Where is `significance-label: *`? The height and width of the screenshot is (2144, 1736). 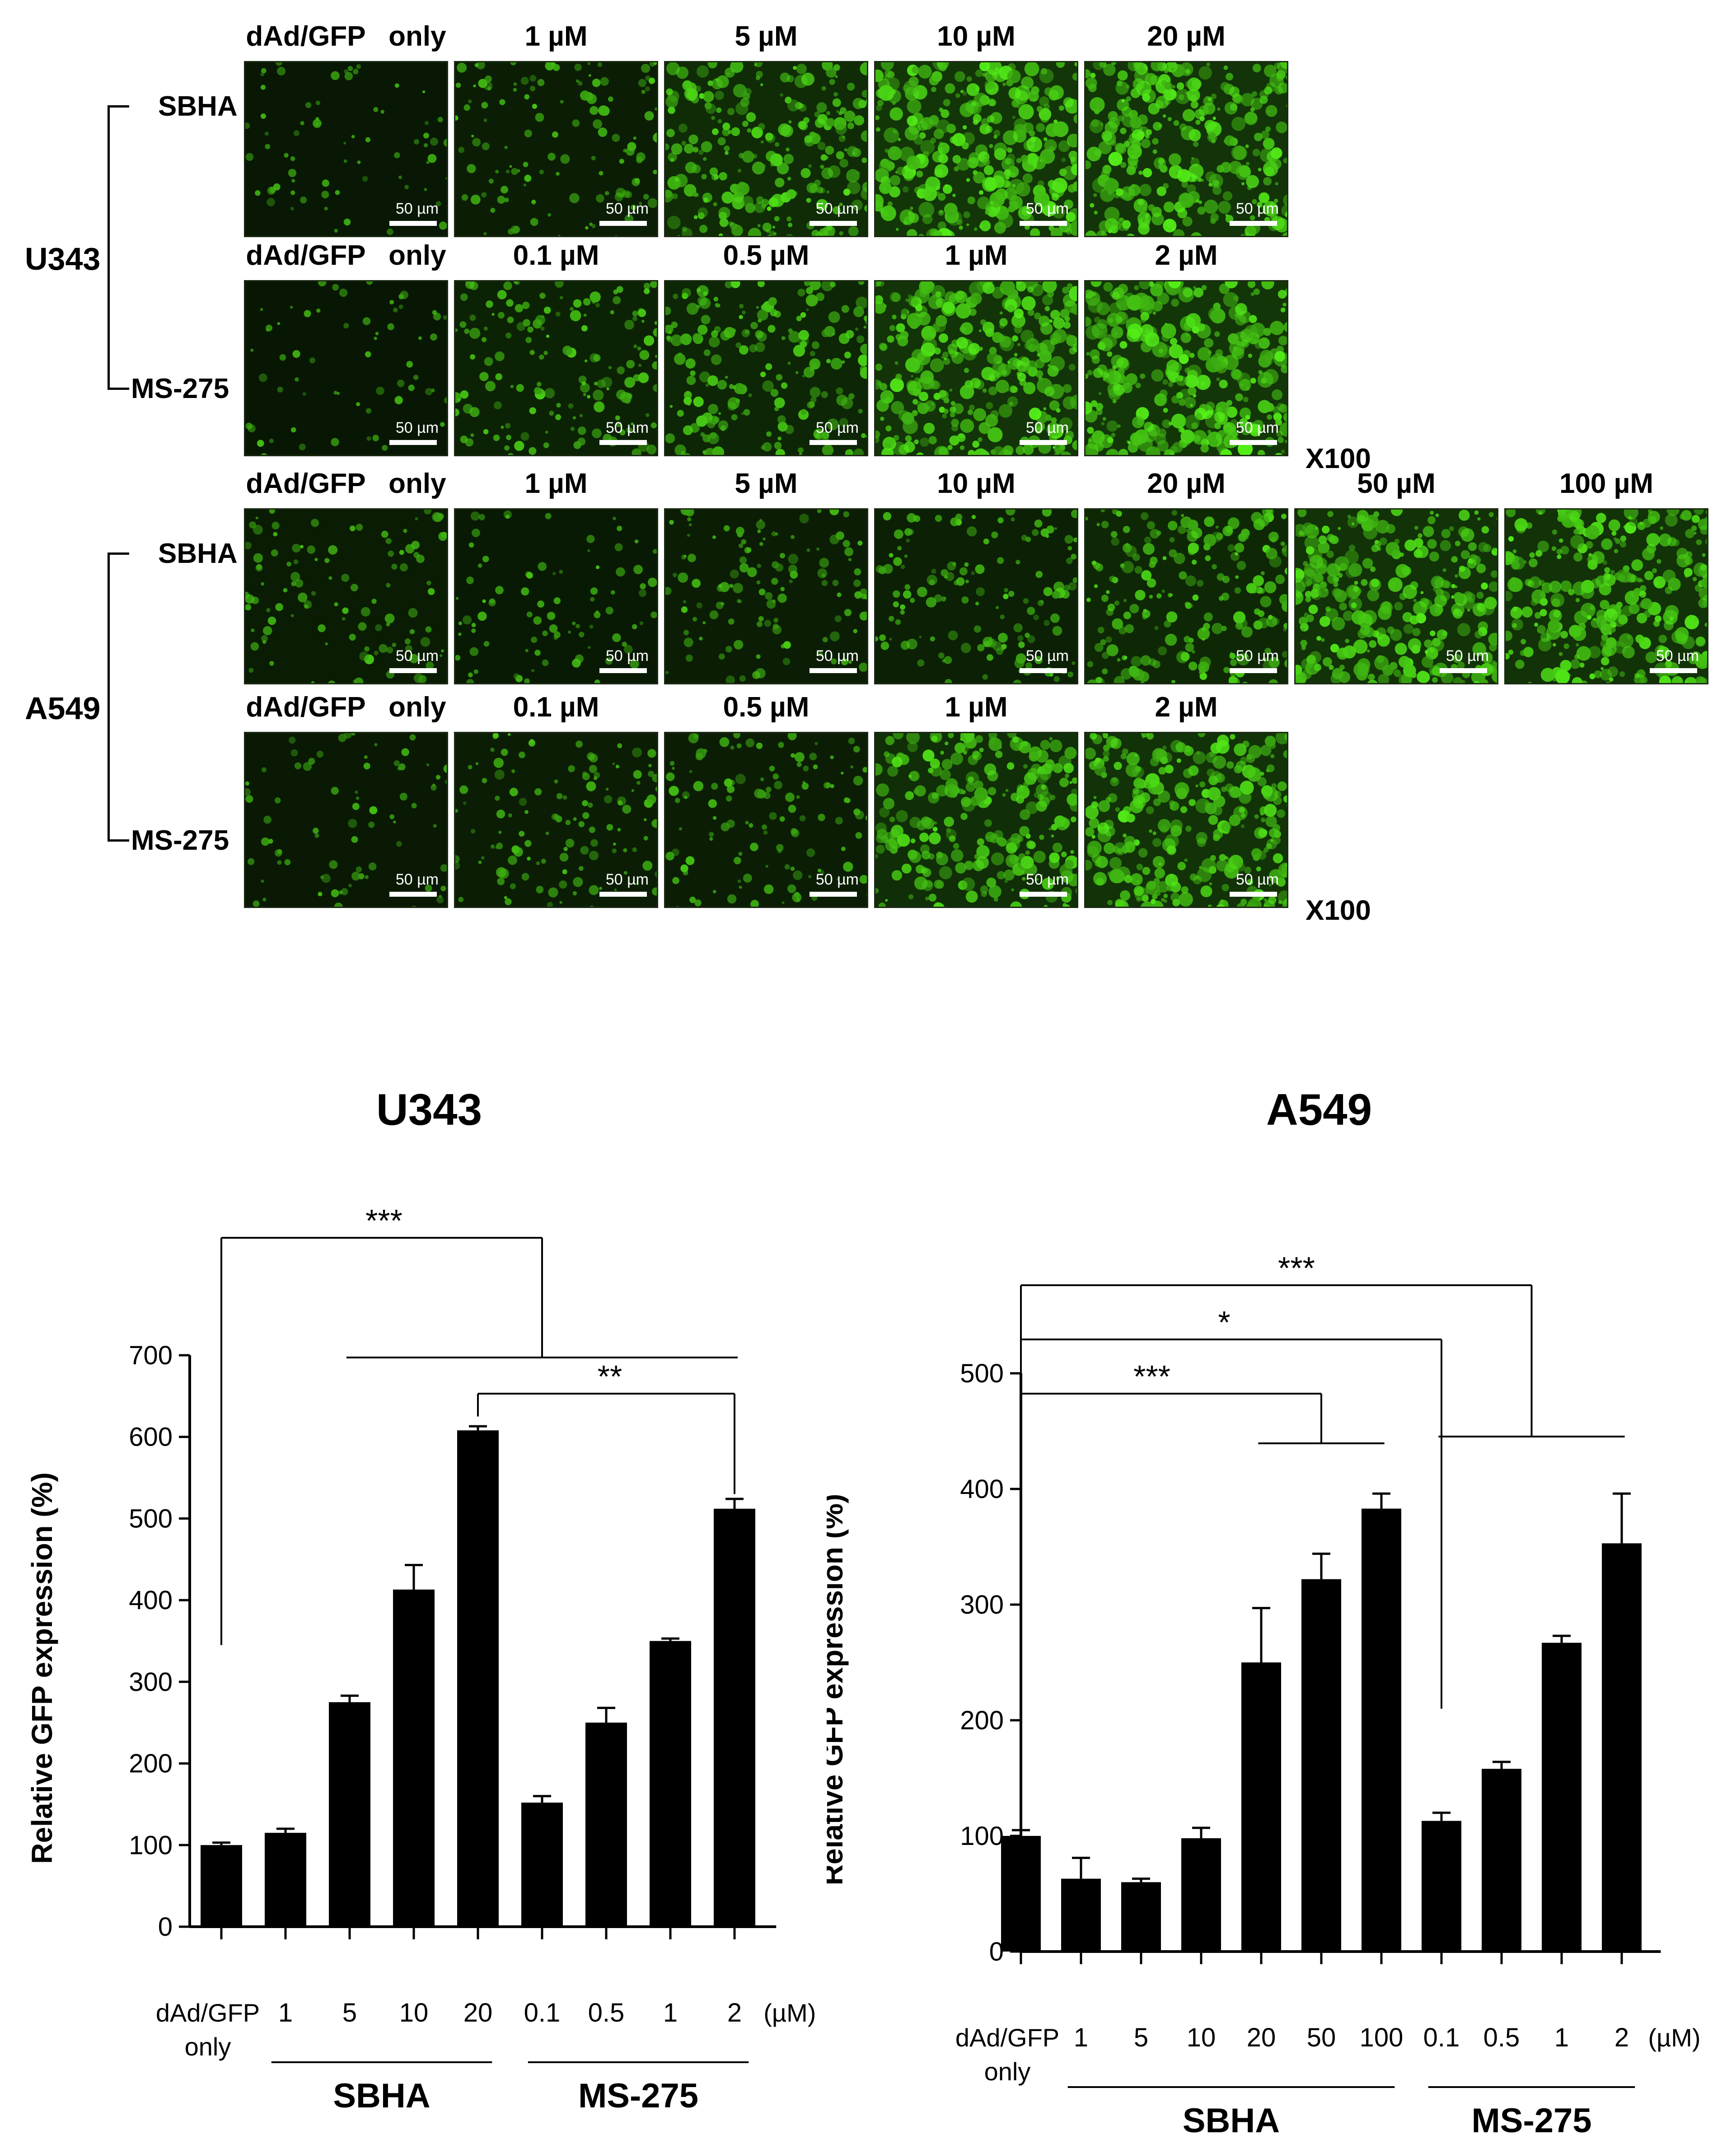 significance-label: * is located at coordinates (1224, 1322).